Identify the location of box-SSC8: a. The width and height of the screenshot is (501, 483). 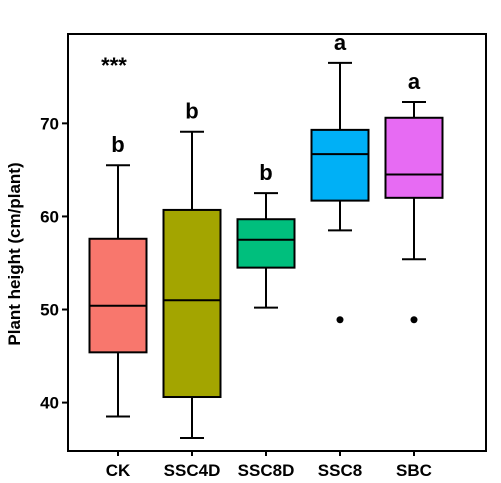
(340, 177).